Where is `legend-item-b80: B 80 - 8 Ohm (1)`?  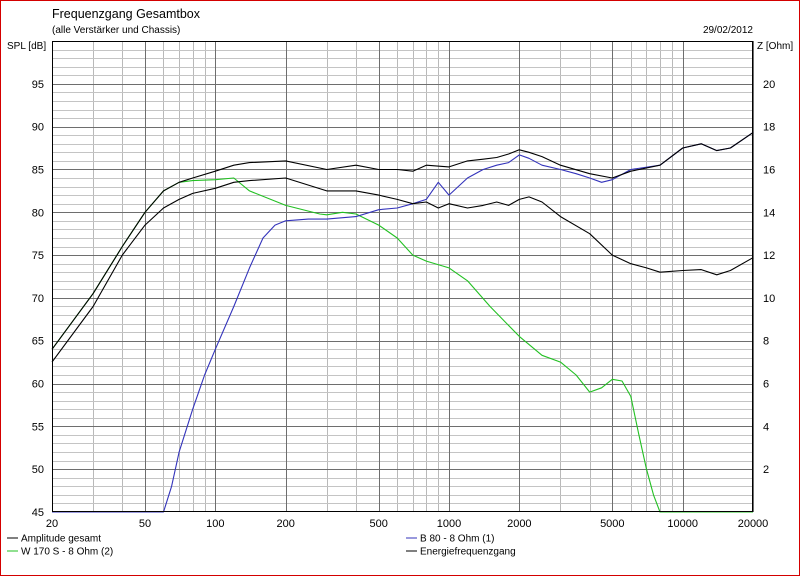
legend-item-b80: B 80 - 8 Ohm (1) is located at coordinates (450, 539).